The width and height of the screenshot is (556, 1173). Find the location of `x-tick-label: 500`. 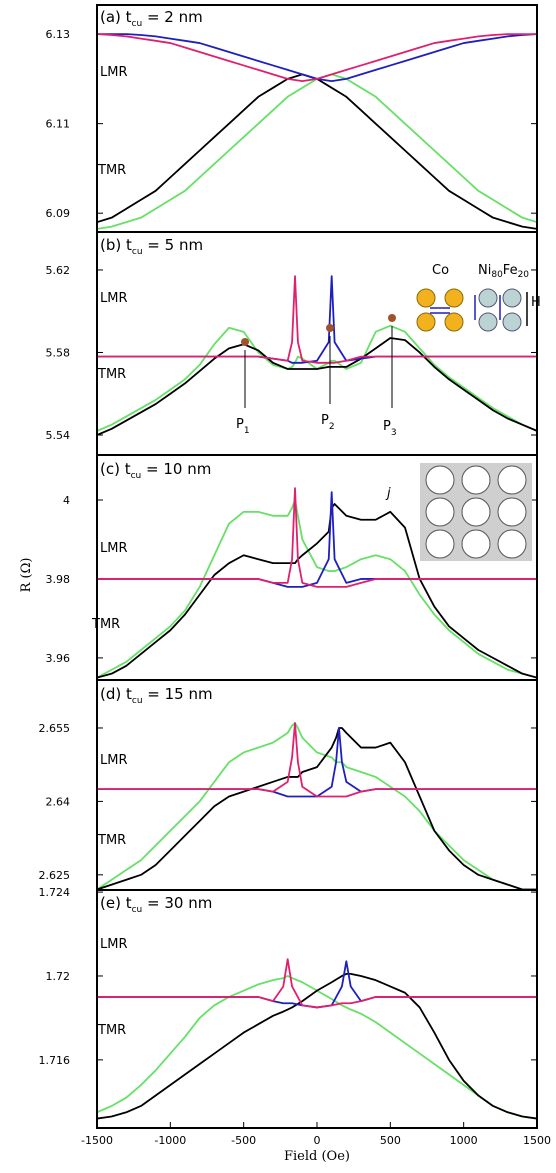

x-tick-label: 500 is located at coordinates (390, 1140).